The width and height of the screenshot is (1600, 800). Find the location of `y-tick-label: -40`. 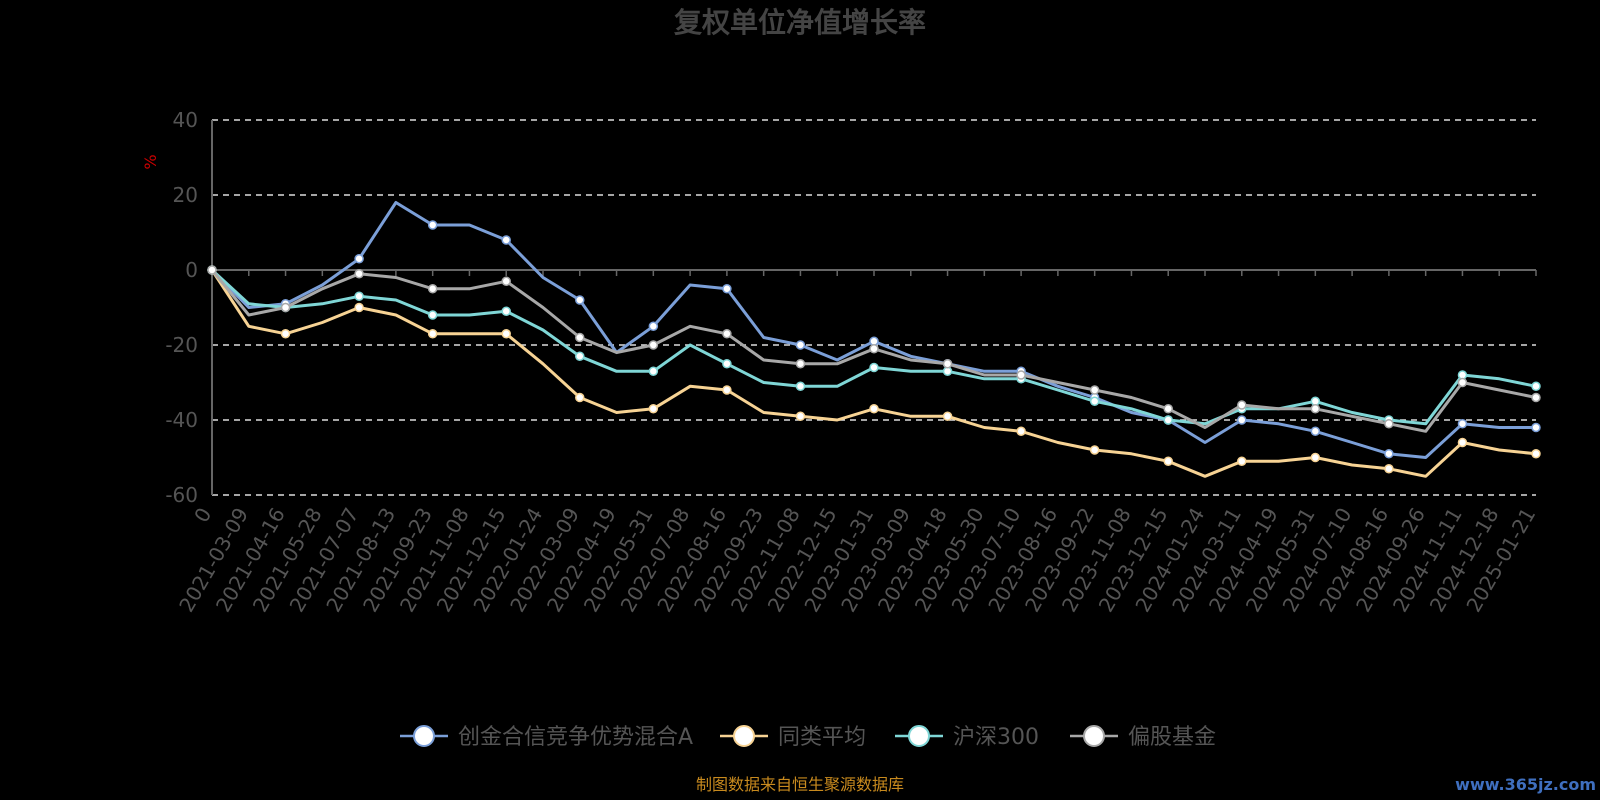

y-tick-label: -40 is located at coordinates (181, 420).